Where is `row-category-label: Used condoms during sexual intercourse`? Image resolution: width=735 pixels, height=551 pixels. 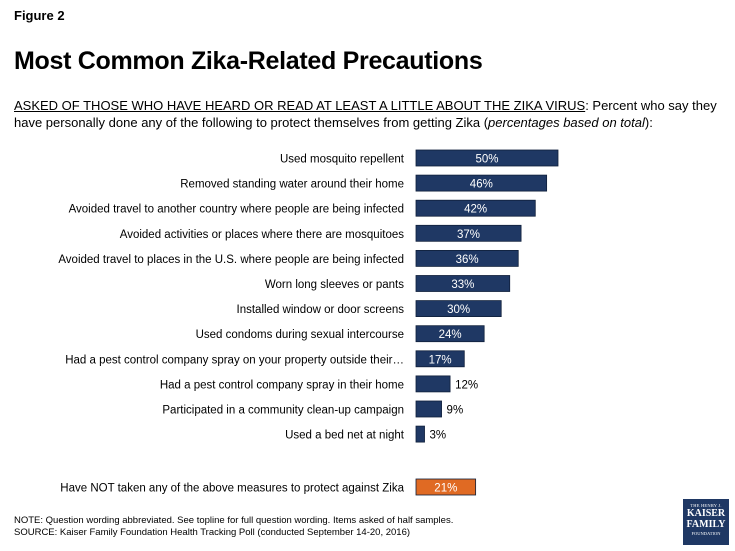 row-category-label: Used condoms during sexual intercourse is located at coordinates (300, 335).